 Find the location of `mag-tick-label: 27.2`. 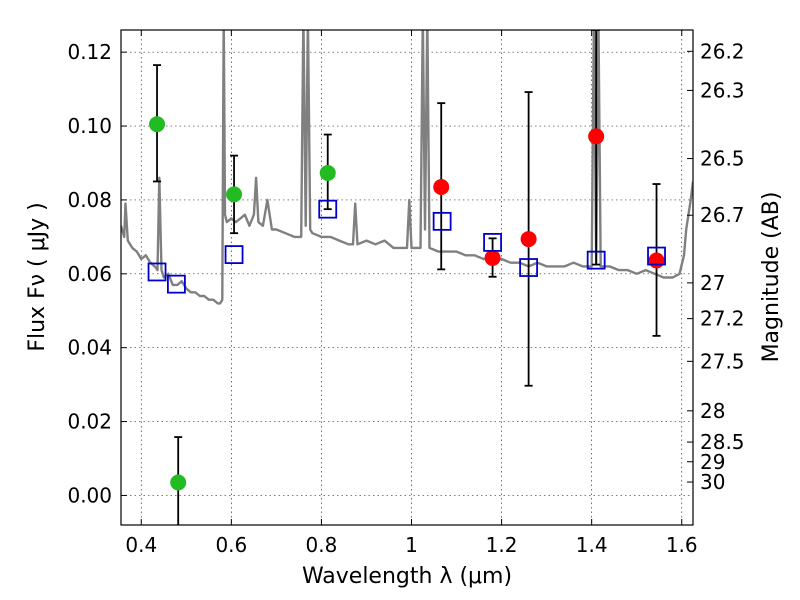

mag-tick-label: 27.2 is located at coordinates (722, 319).